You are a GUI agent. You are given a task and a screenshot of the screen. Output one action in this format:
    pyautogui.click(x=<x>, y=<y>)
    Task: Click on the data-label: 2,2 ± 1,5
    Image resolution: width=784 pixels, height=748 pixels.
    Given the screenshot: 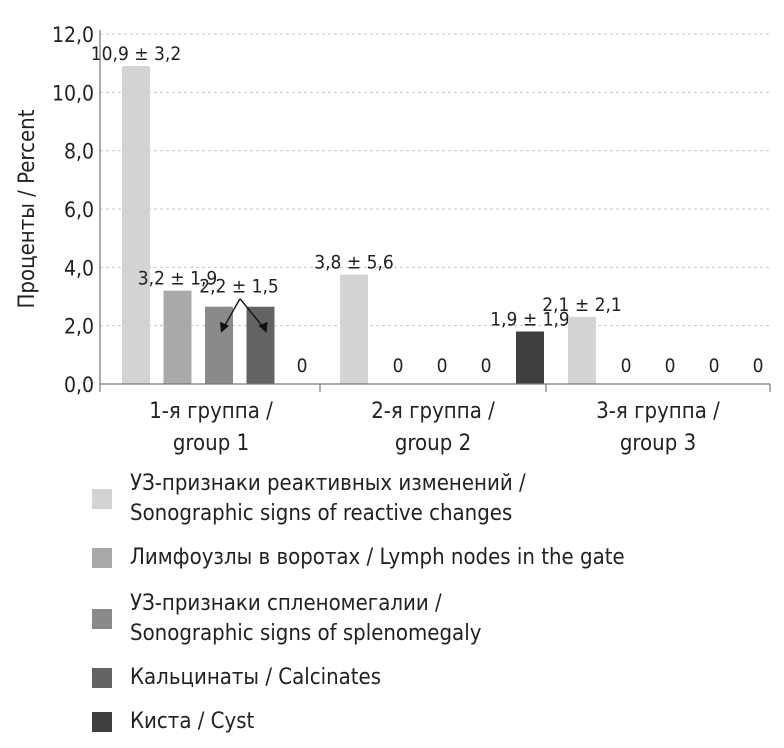 What is the action you would take?
    pyautogui.click(x=239, y=287)
    